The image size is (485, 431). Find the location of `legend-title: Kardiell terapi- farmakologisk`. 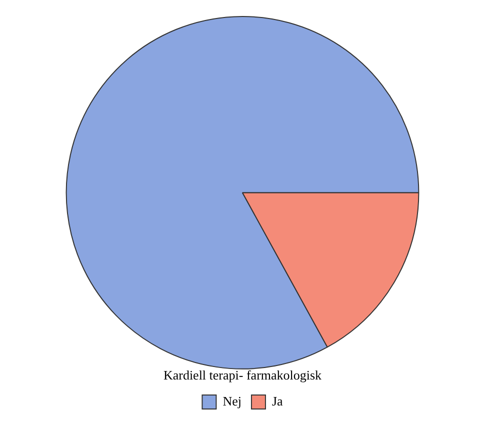

legend-title: Kardiell terapi- farmakologisk is located at coordinates (242, 374).